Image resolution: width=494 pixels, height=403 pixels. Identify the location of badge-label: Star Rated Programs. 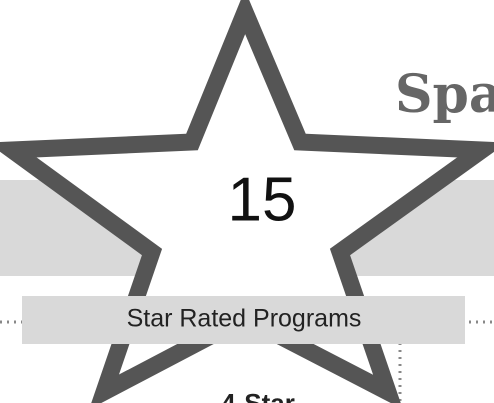
(244, 319).